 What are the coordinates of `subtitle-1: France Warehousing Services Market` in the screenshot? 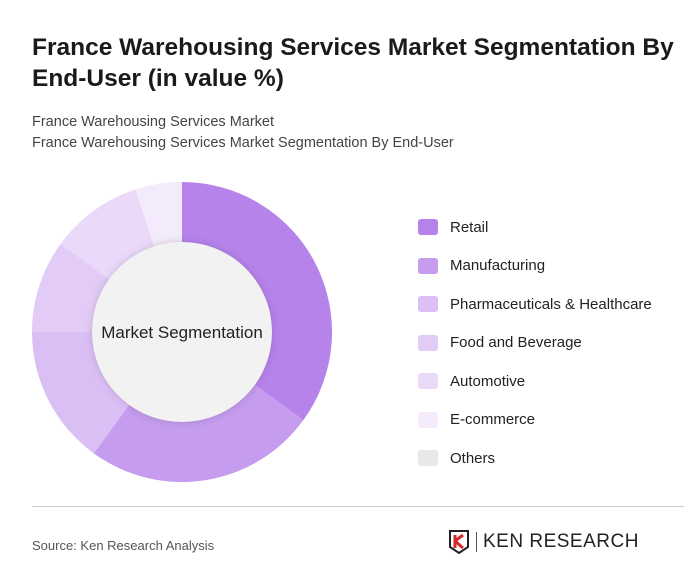 It's located at (153, 122).